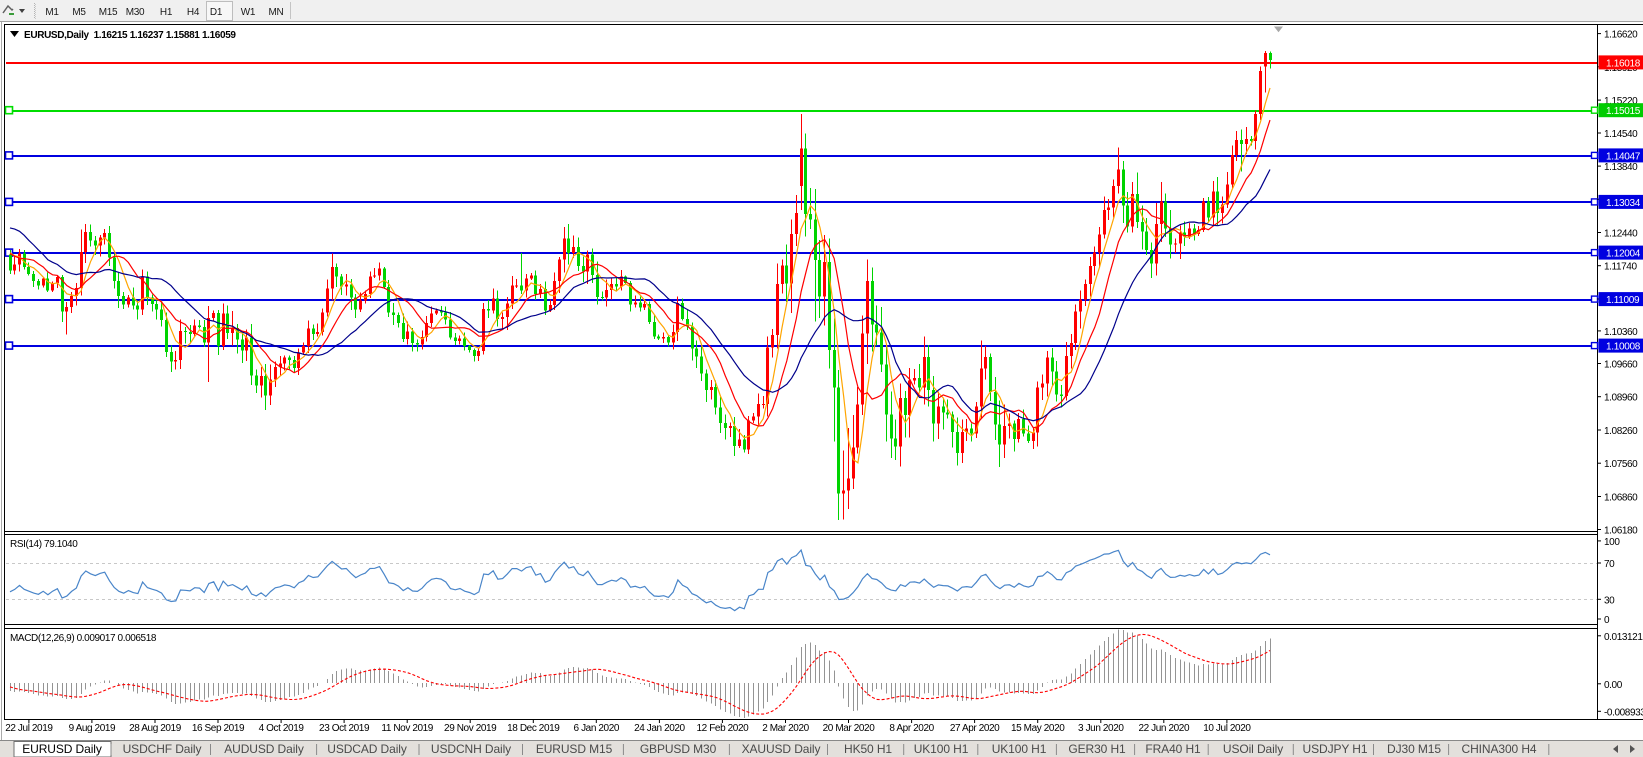 Image resolution: width=1643 pixels, height=757 pixels. What do you see at coordinates (1621, 167) in the screenshot?
I see `svg-text: 1.13840` at bounding box center [1621, 167].